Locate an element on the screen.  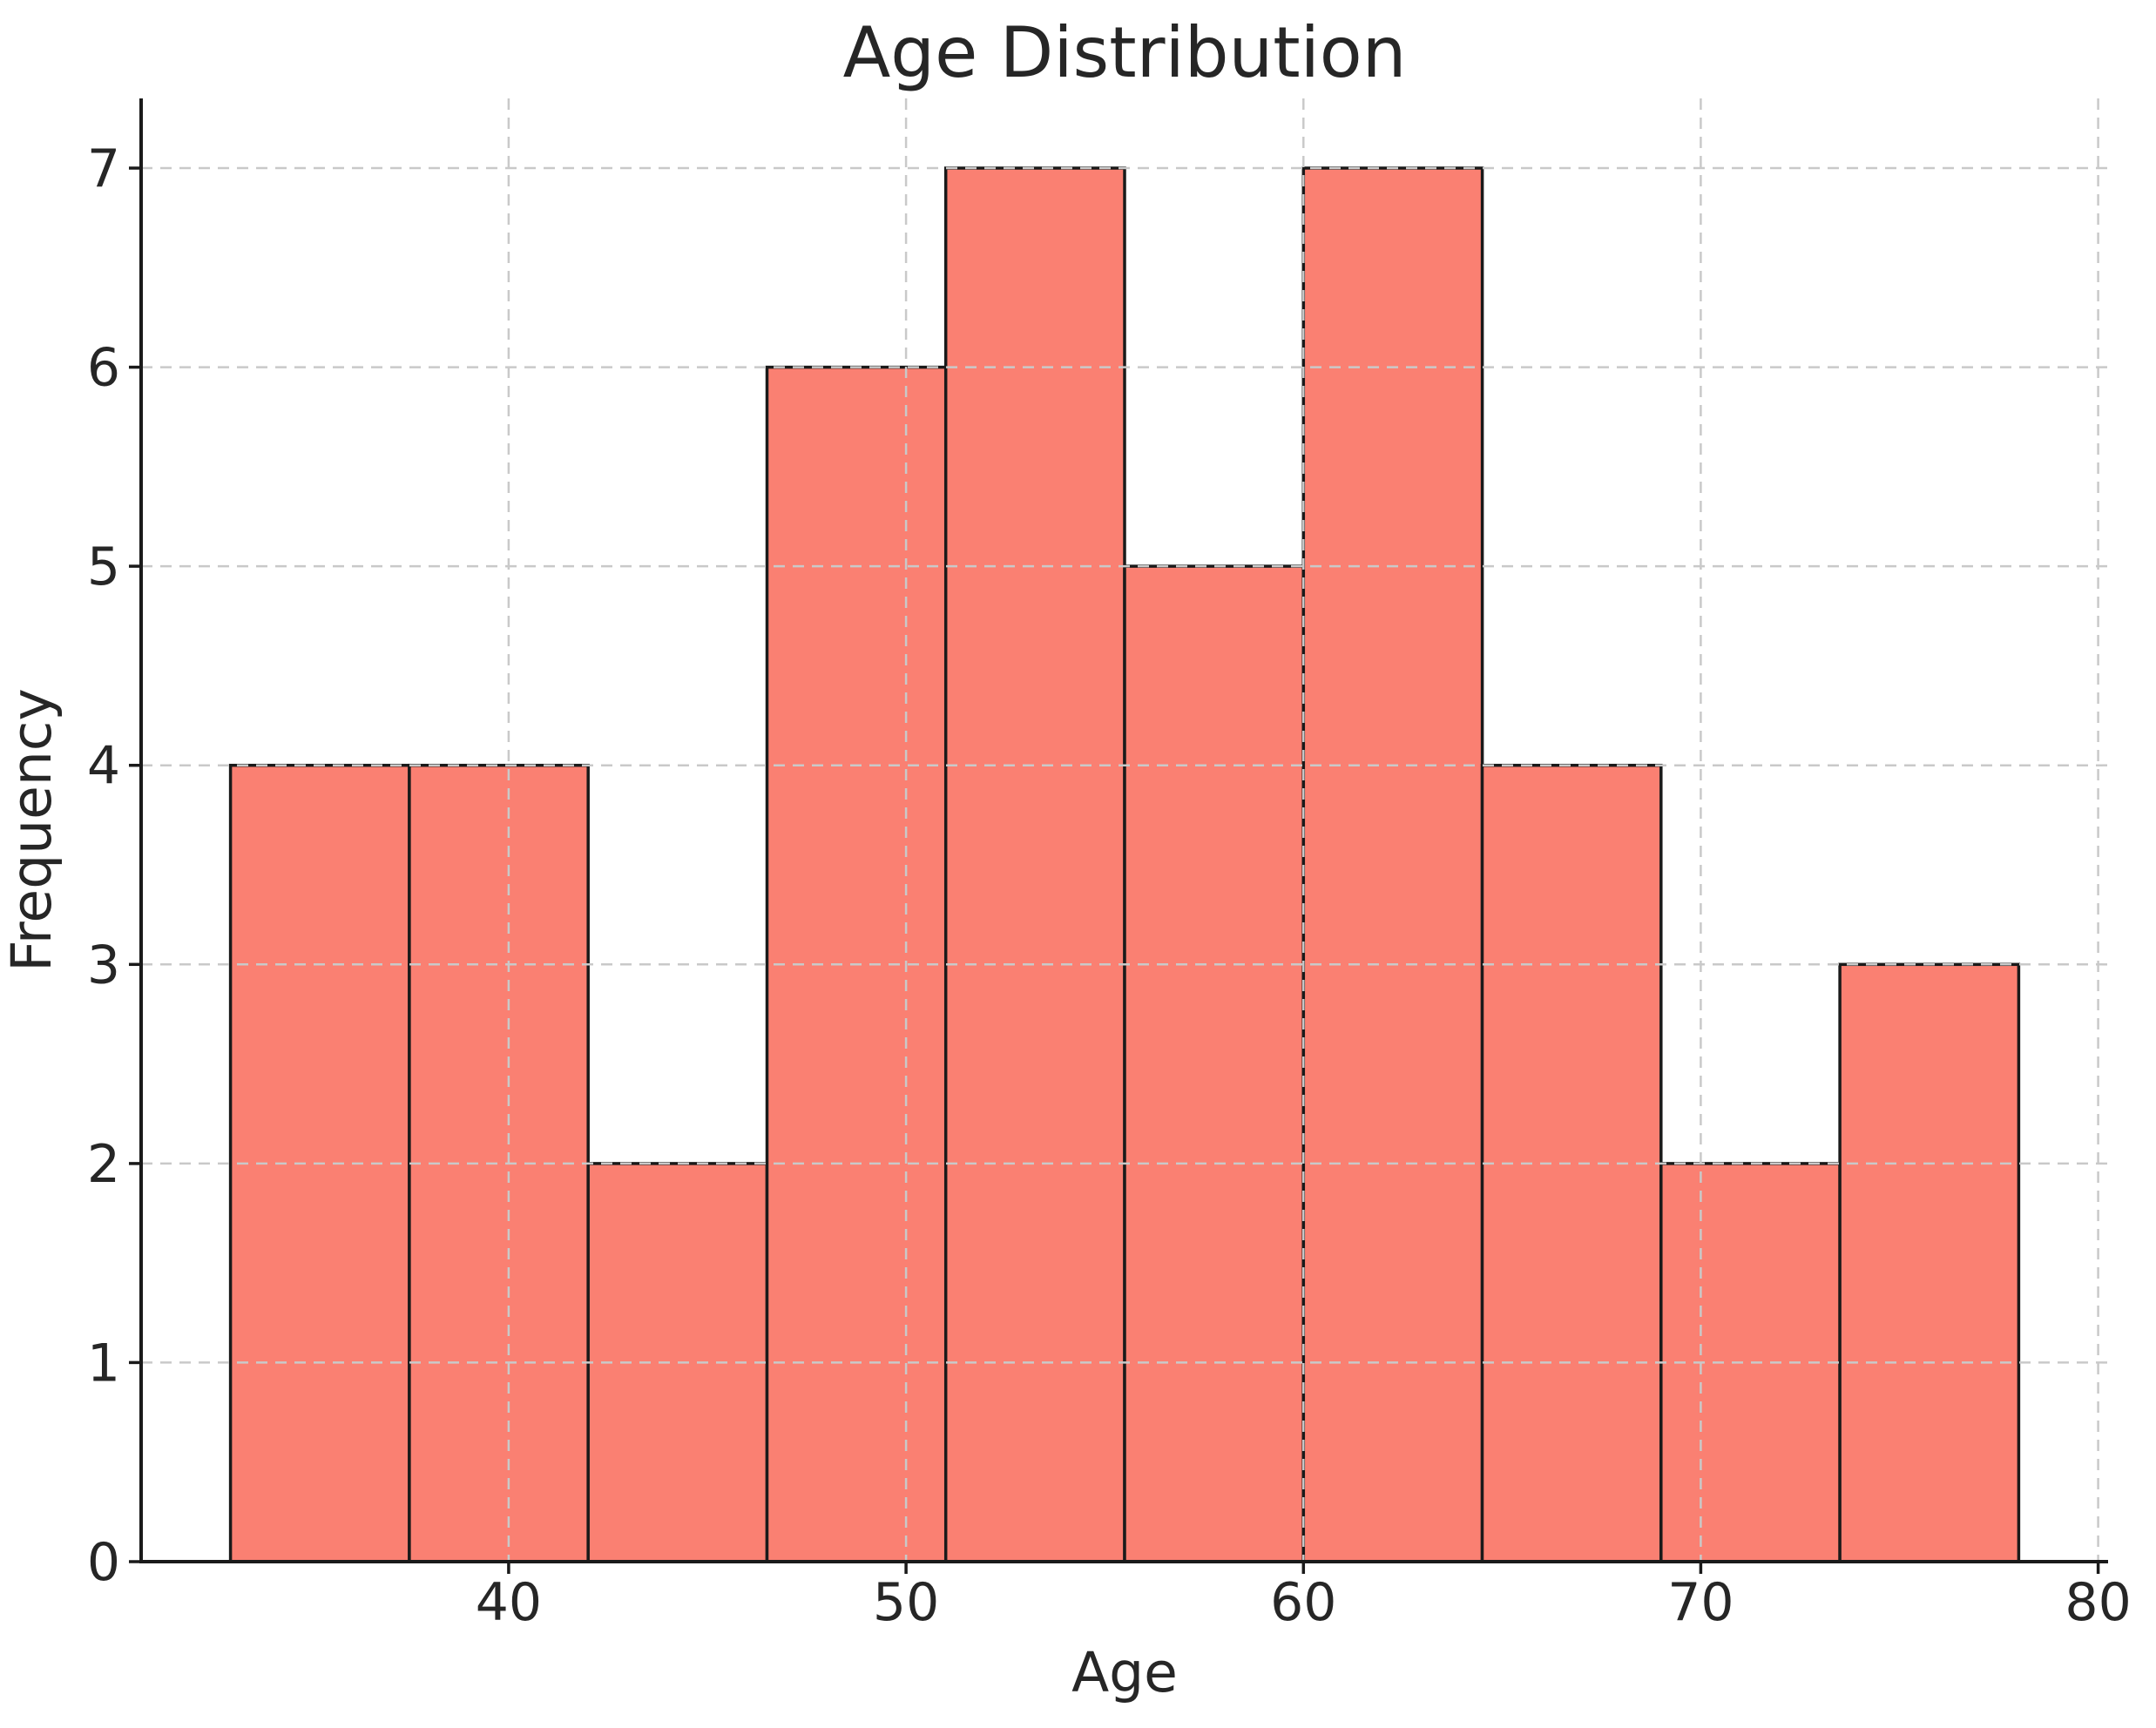
y-tick-label: 2 is located at coordinates (103, 1164).